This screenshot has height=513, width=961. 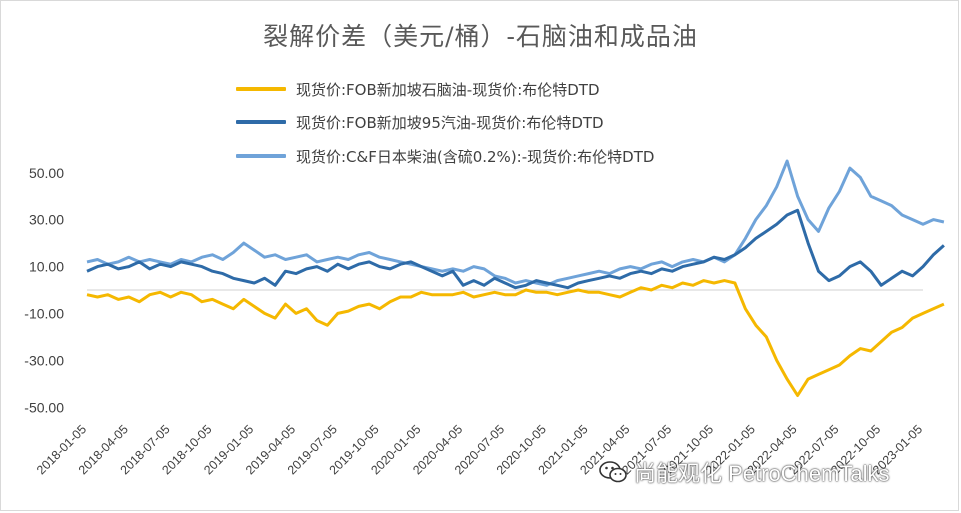 What do you see at coordinates (515, 249) in the screenshot?
I see `series-line-gasoline` at bounding box center [515, 249].